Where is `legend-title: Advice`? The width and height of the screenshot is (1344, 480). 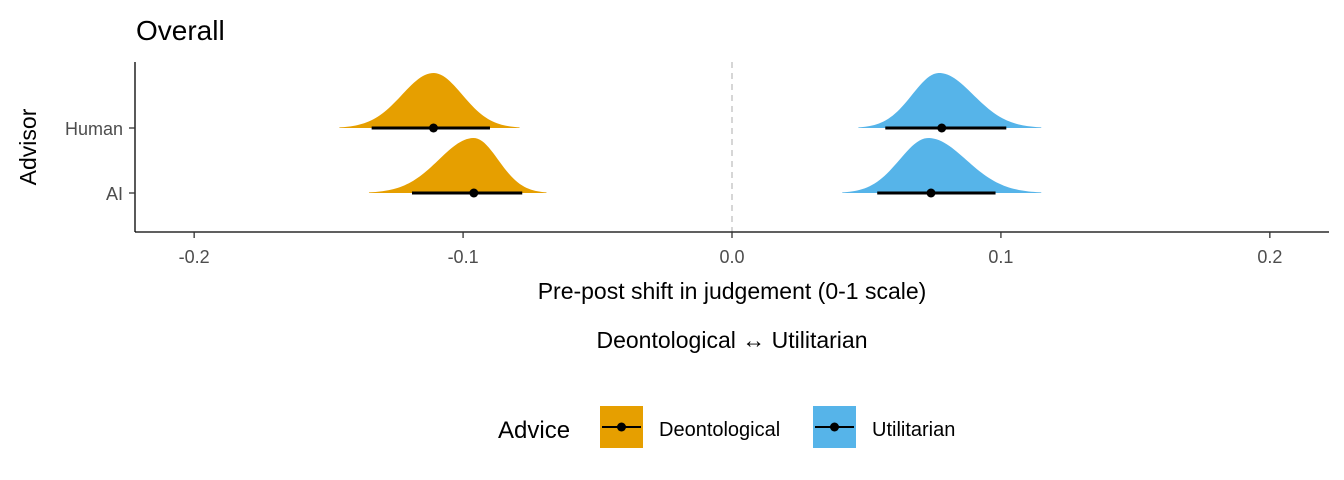
legend-title: Advice is located at coordinates (534, 430).